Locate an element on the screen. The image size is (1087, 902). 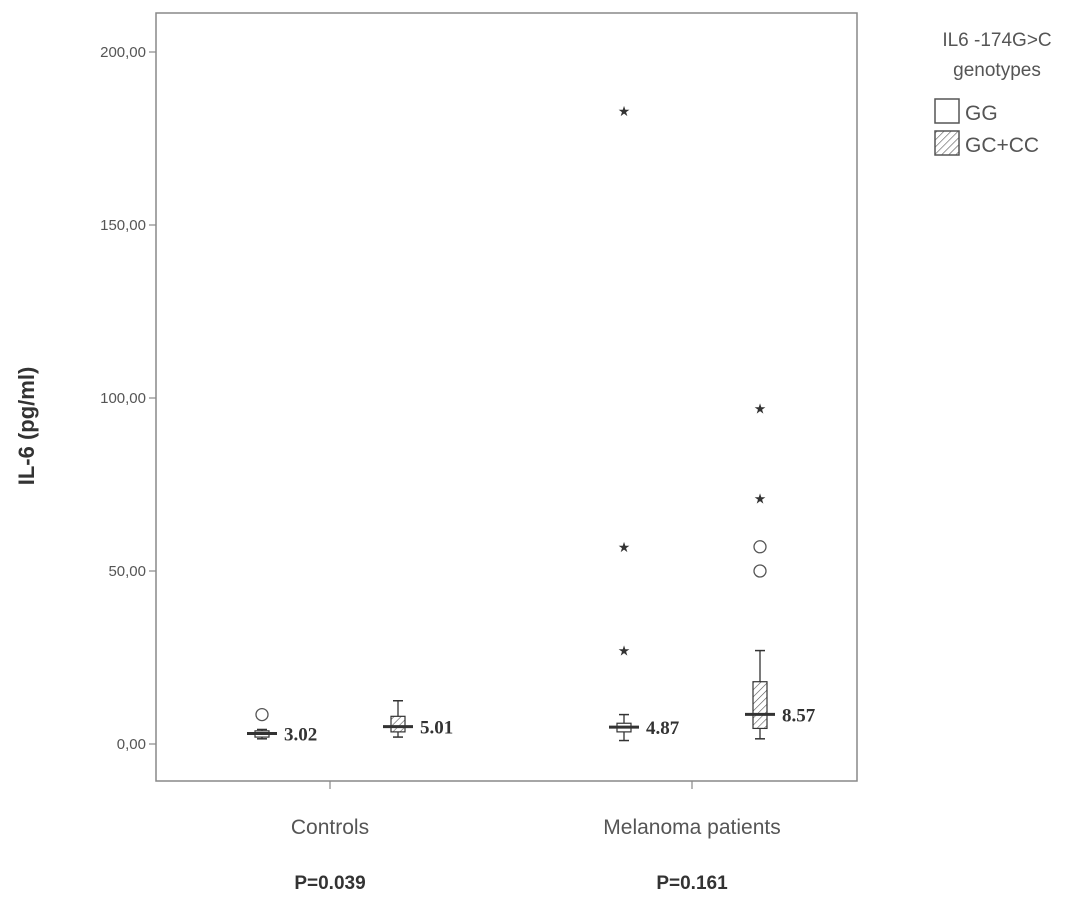
box-gccc-1: 8.57 ★ ★ is located at coordinates (780, 570).